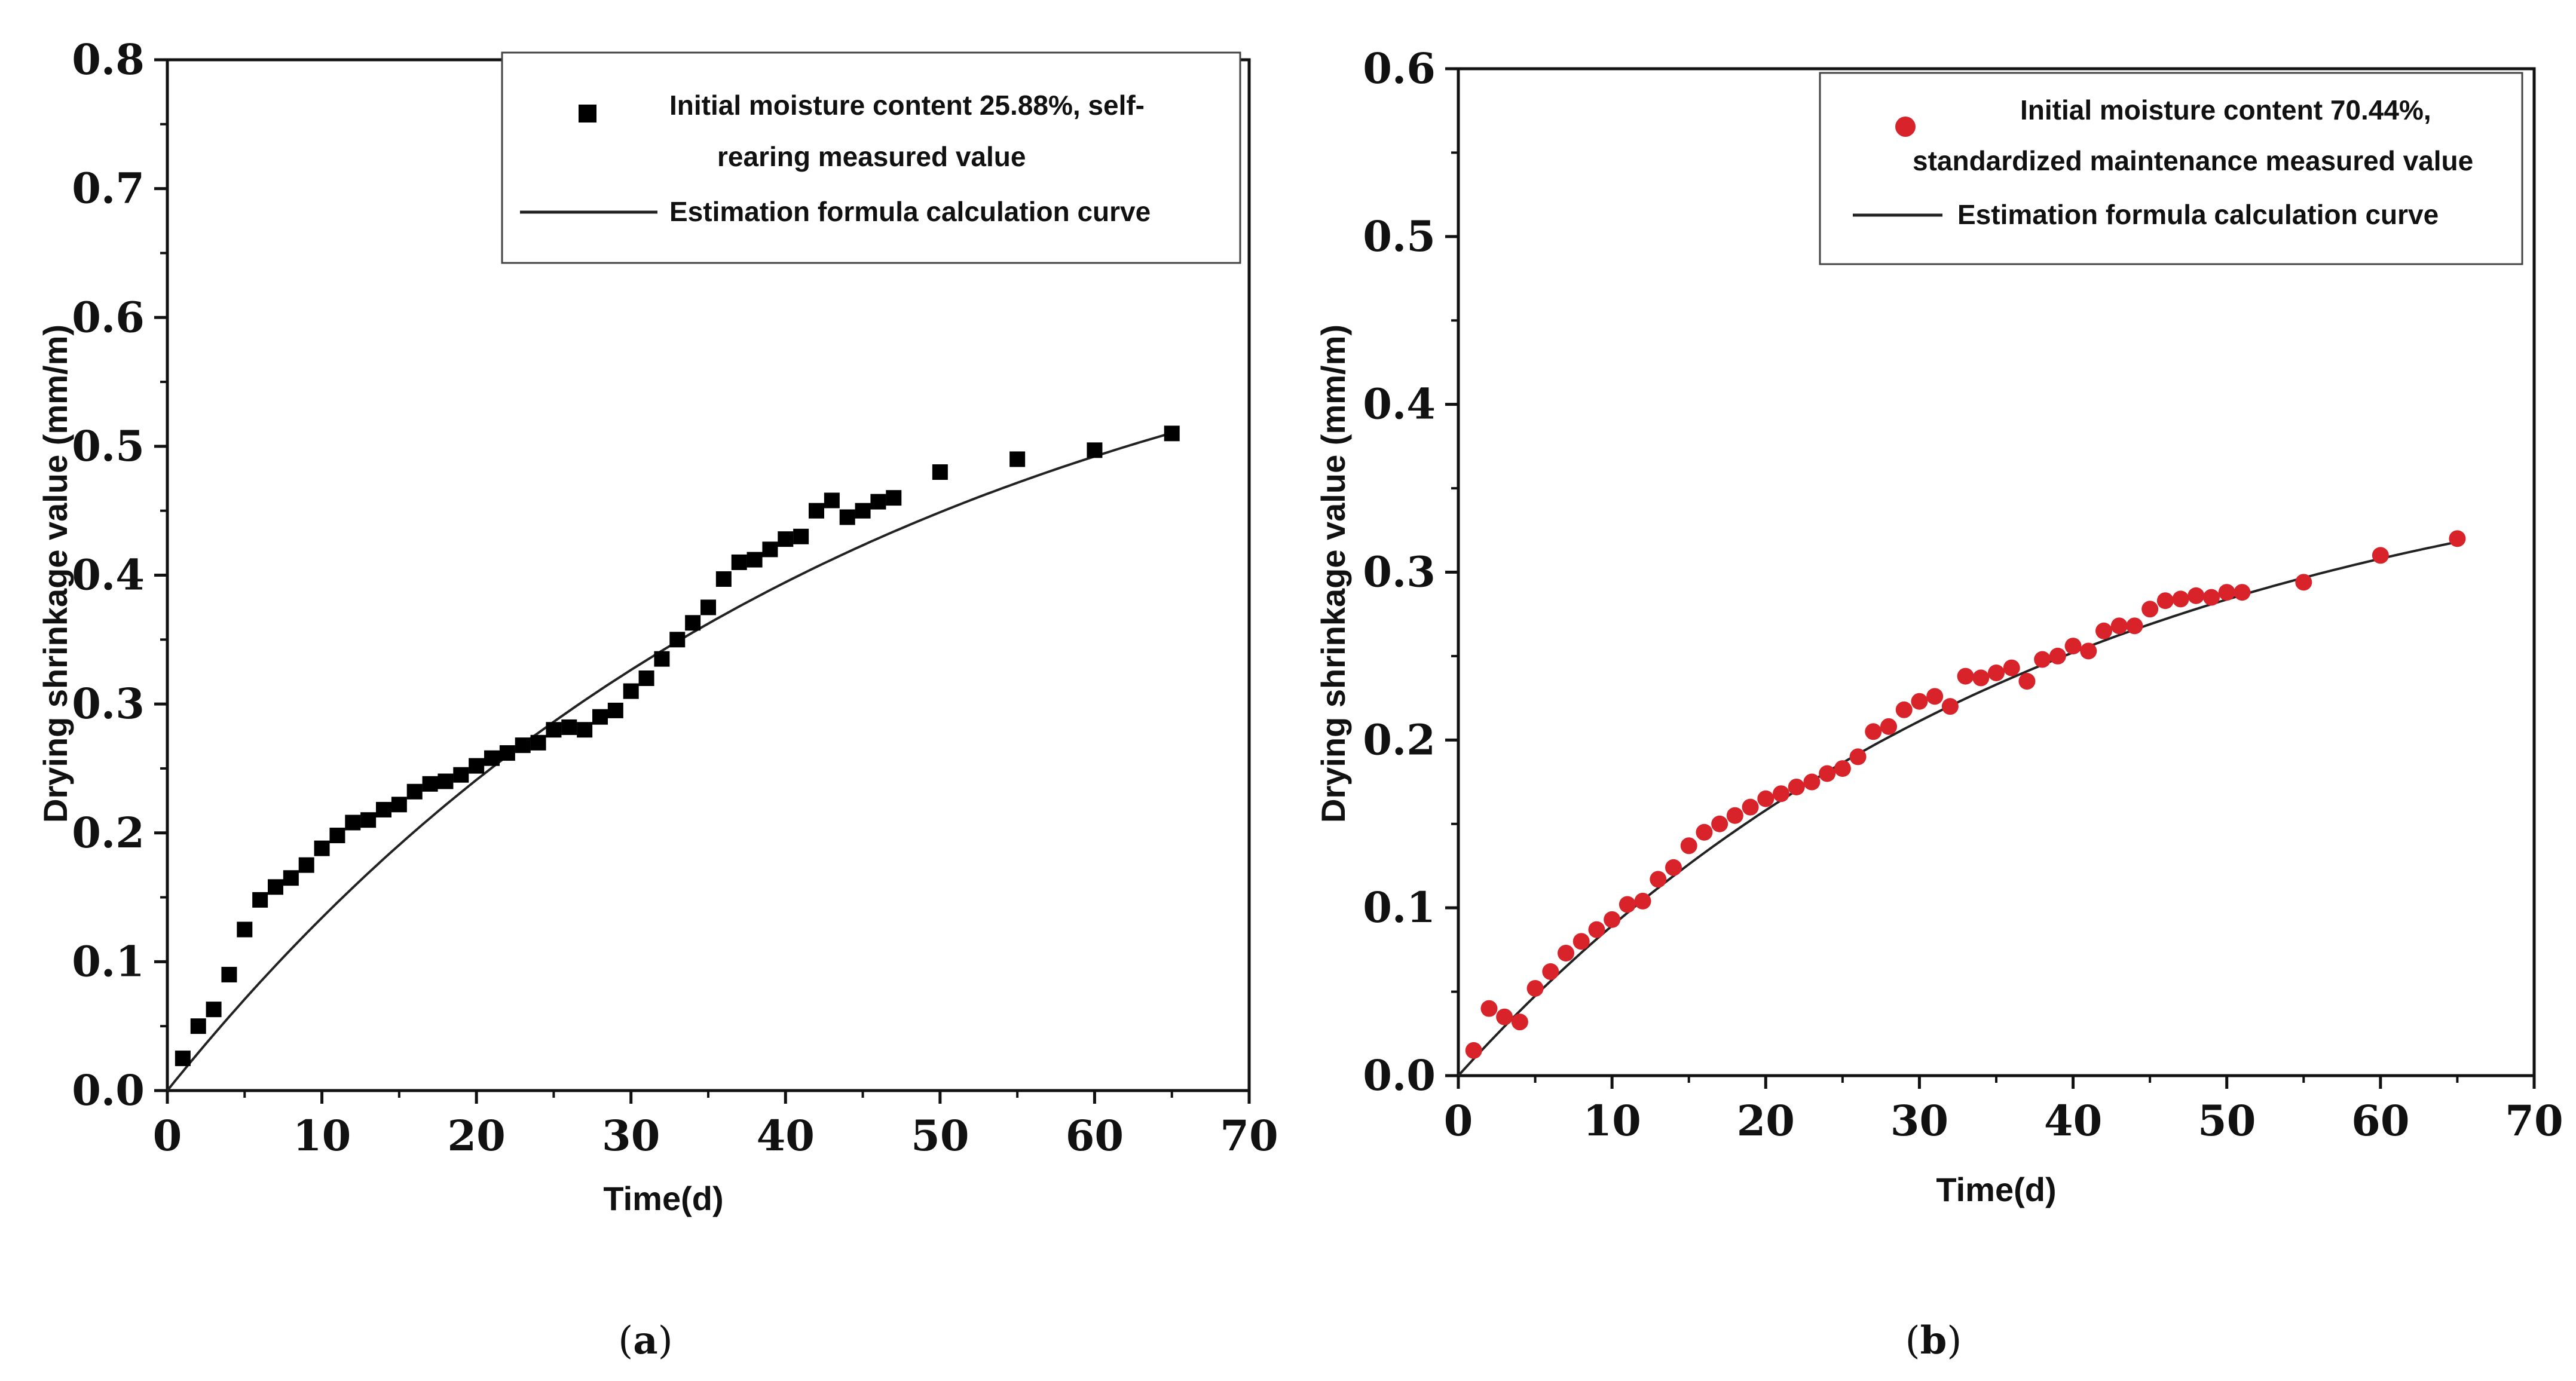  I want to click on y-ticks-b: 0.0 0.1 0.2 0.3 0.4 0.5 0.6, so click(1410, 572).